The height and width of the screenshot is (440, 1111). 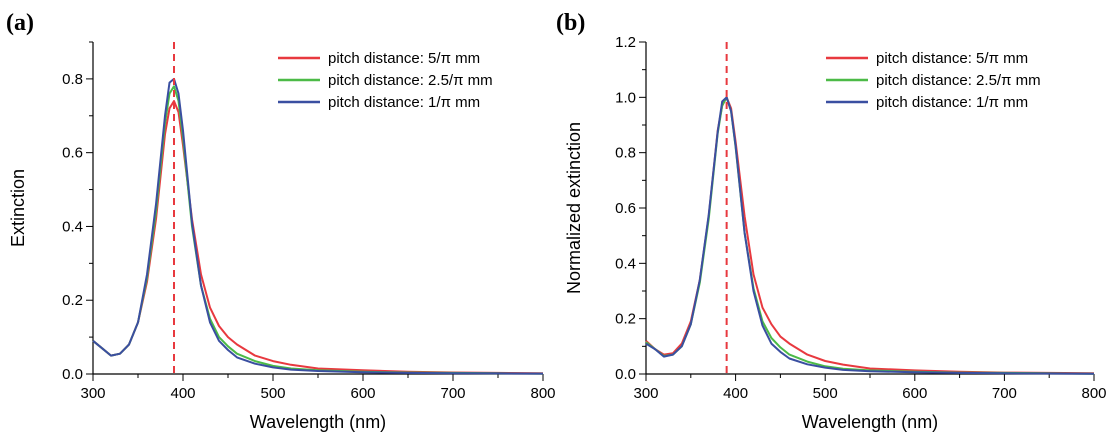 What do you see at coordinates (574, 208) in the screenshot?
I see `y-axis-label: Normalized extinction` at bounding box center [574, 208].